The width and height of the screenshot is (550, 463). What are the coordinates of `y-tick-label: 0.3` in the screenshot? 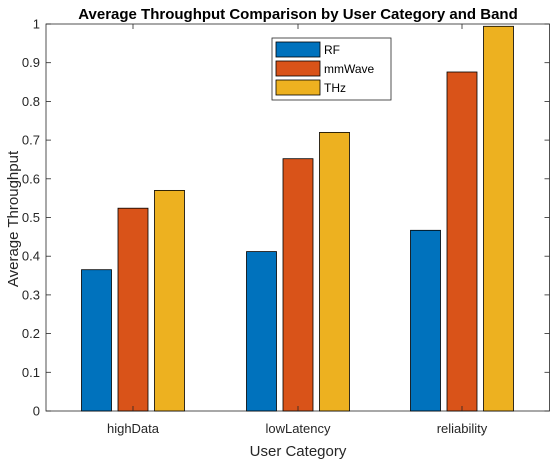 It's located at (31, 294).